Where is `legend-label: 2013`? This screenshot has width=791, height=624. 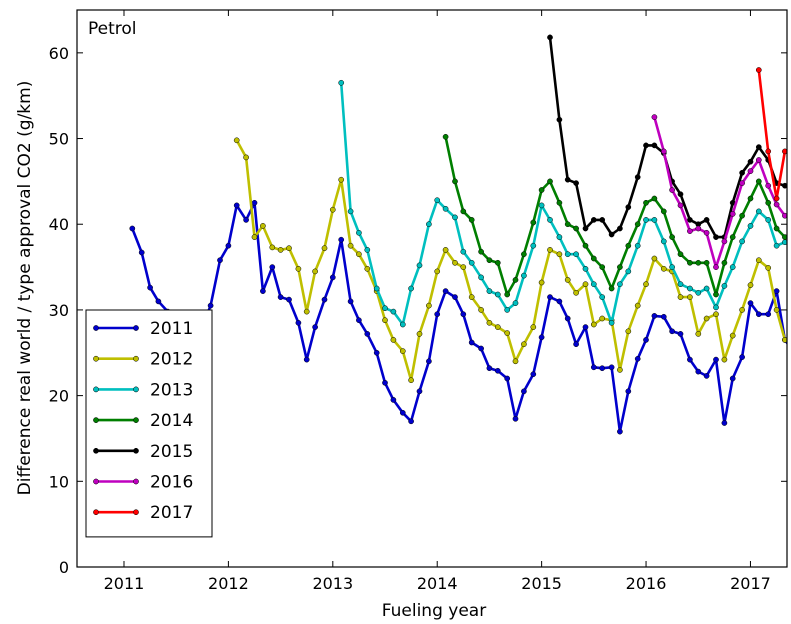 legend-label: 2013 is located at coordinates (171, 390).